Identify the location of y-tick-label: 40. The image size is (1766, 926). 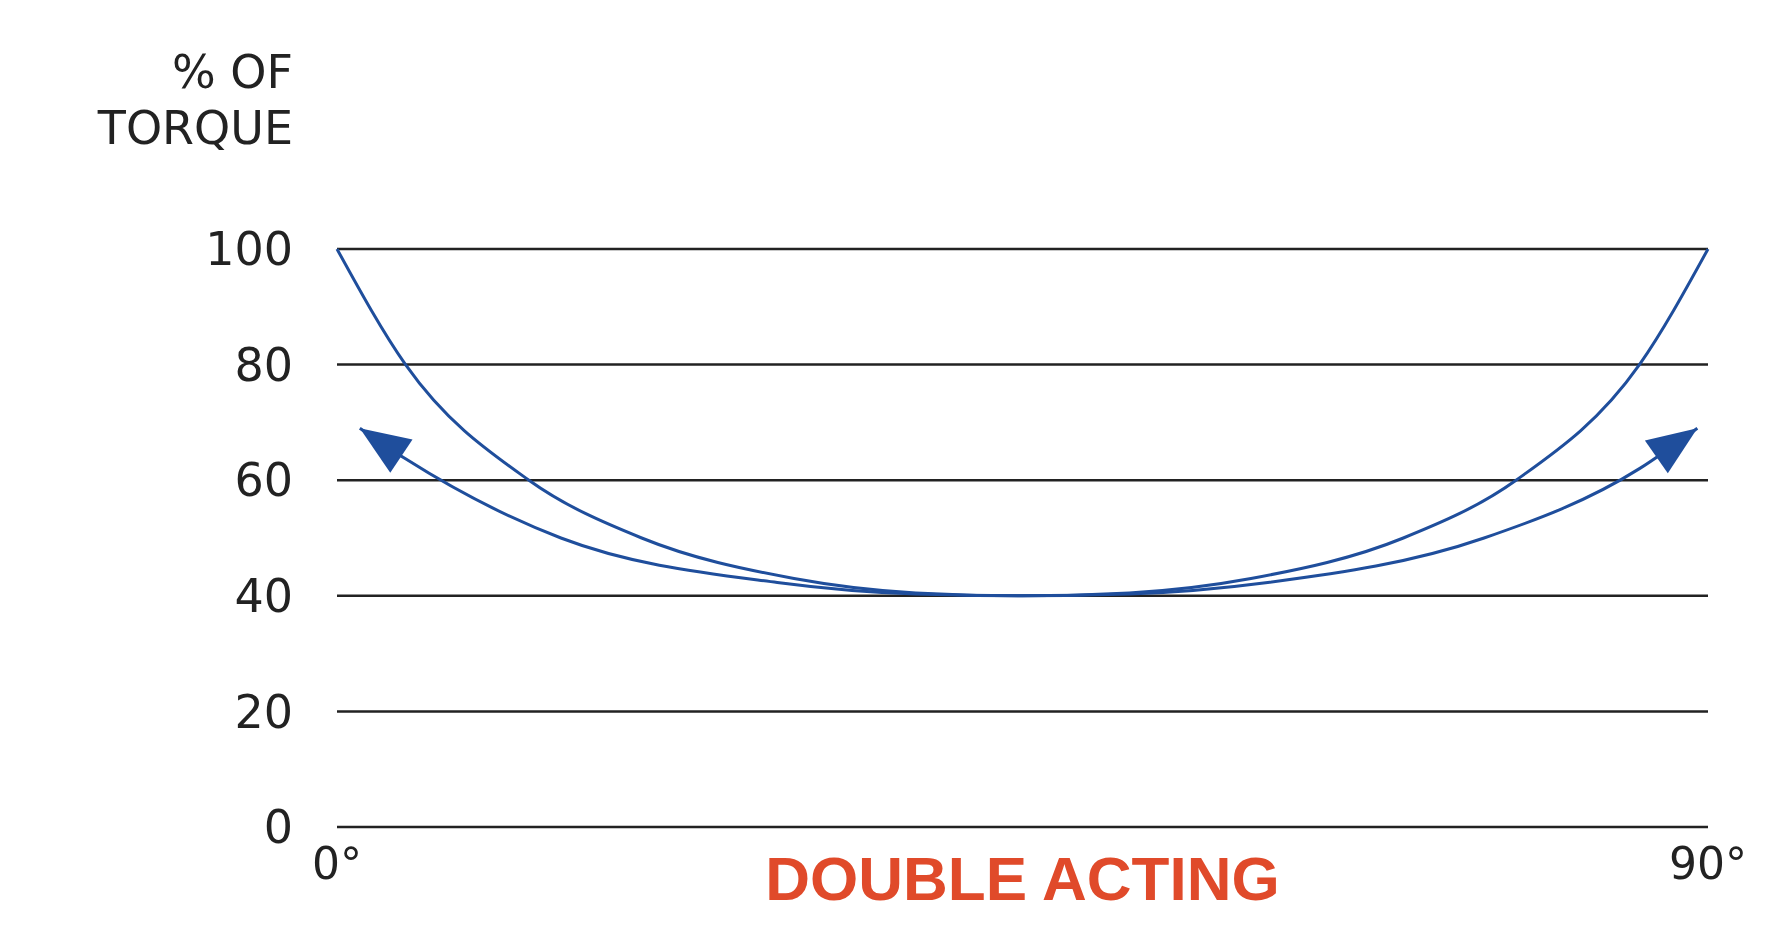
(263, 595).